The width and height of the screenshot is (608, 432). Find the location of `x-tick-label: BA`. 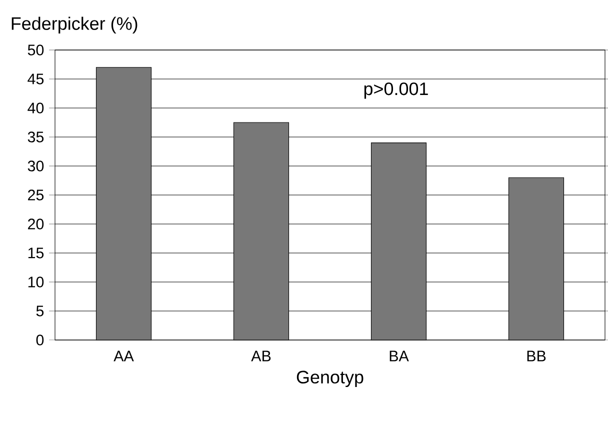

x-tick-label: BA is located at coordinates (399, 356).